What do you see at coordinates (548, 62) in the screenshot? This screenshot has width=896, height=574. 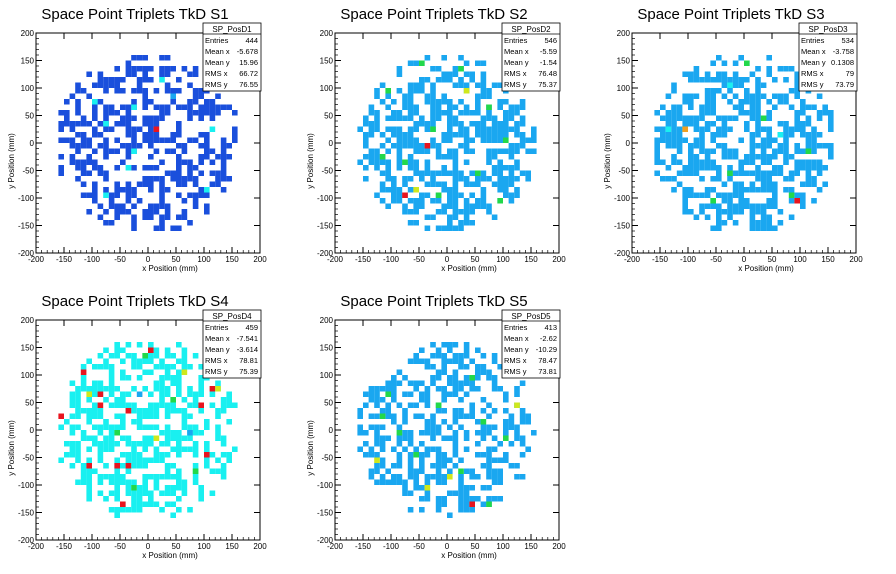 I see `stats-value: -1.54` at bounding box center [548, 62].